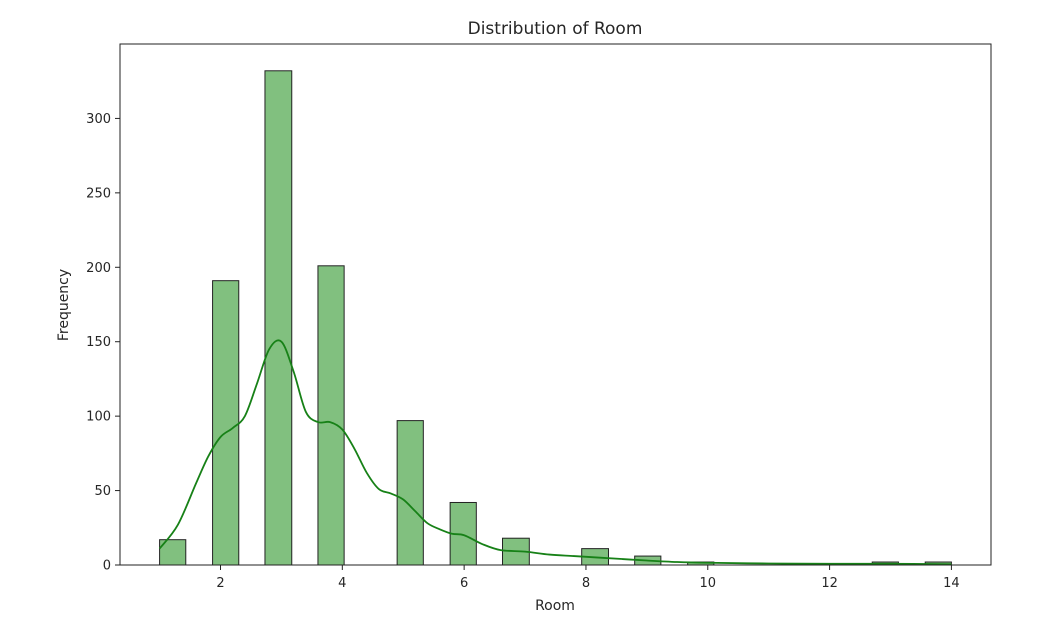 This screenshot has height=627, width=1046. Describe the element at coordinates (98, 417) in the screenshot. I see `y-tick-label: 100` at that location.